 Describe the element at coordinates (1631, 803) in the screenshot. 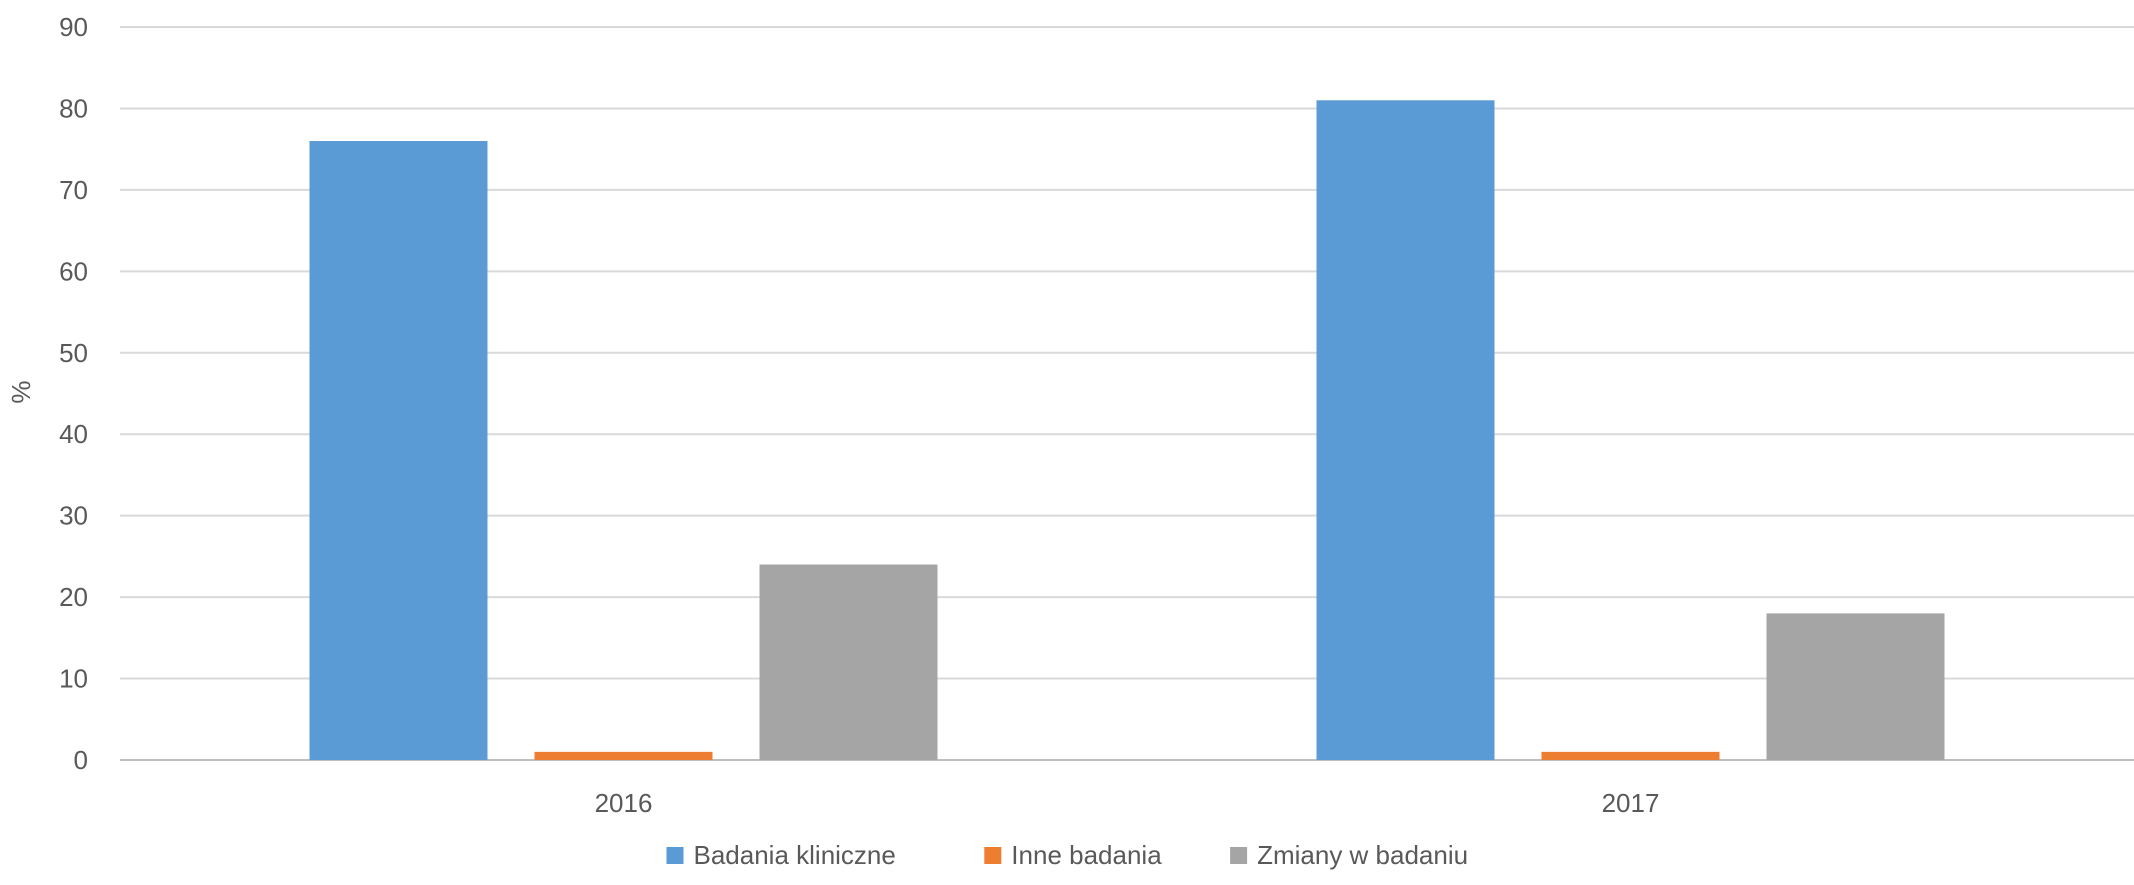

I see `x-tick-label: 2017` at that location.